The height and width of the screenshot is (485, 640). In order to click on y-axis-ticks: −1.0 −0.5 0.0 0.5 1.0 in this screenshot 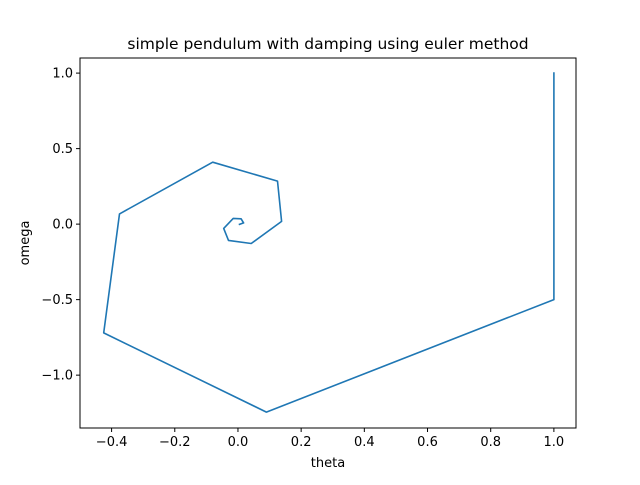, I will do `click(60, 225)`.